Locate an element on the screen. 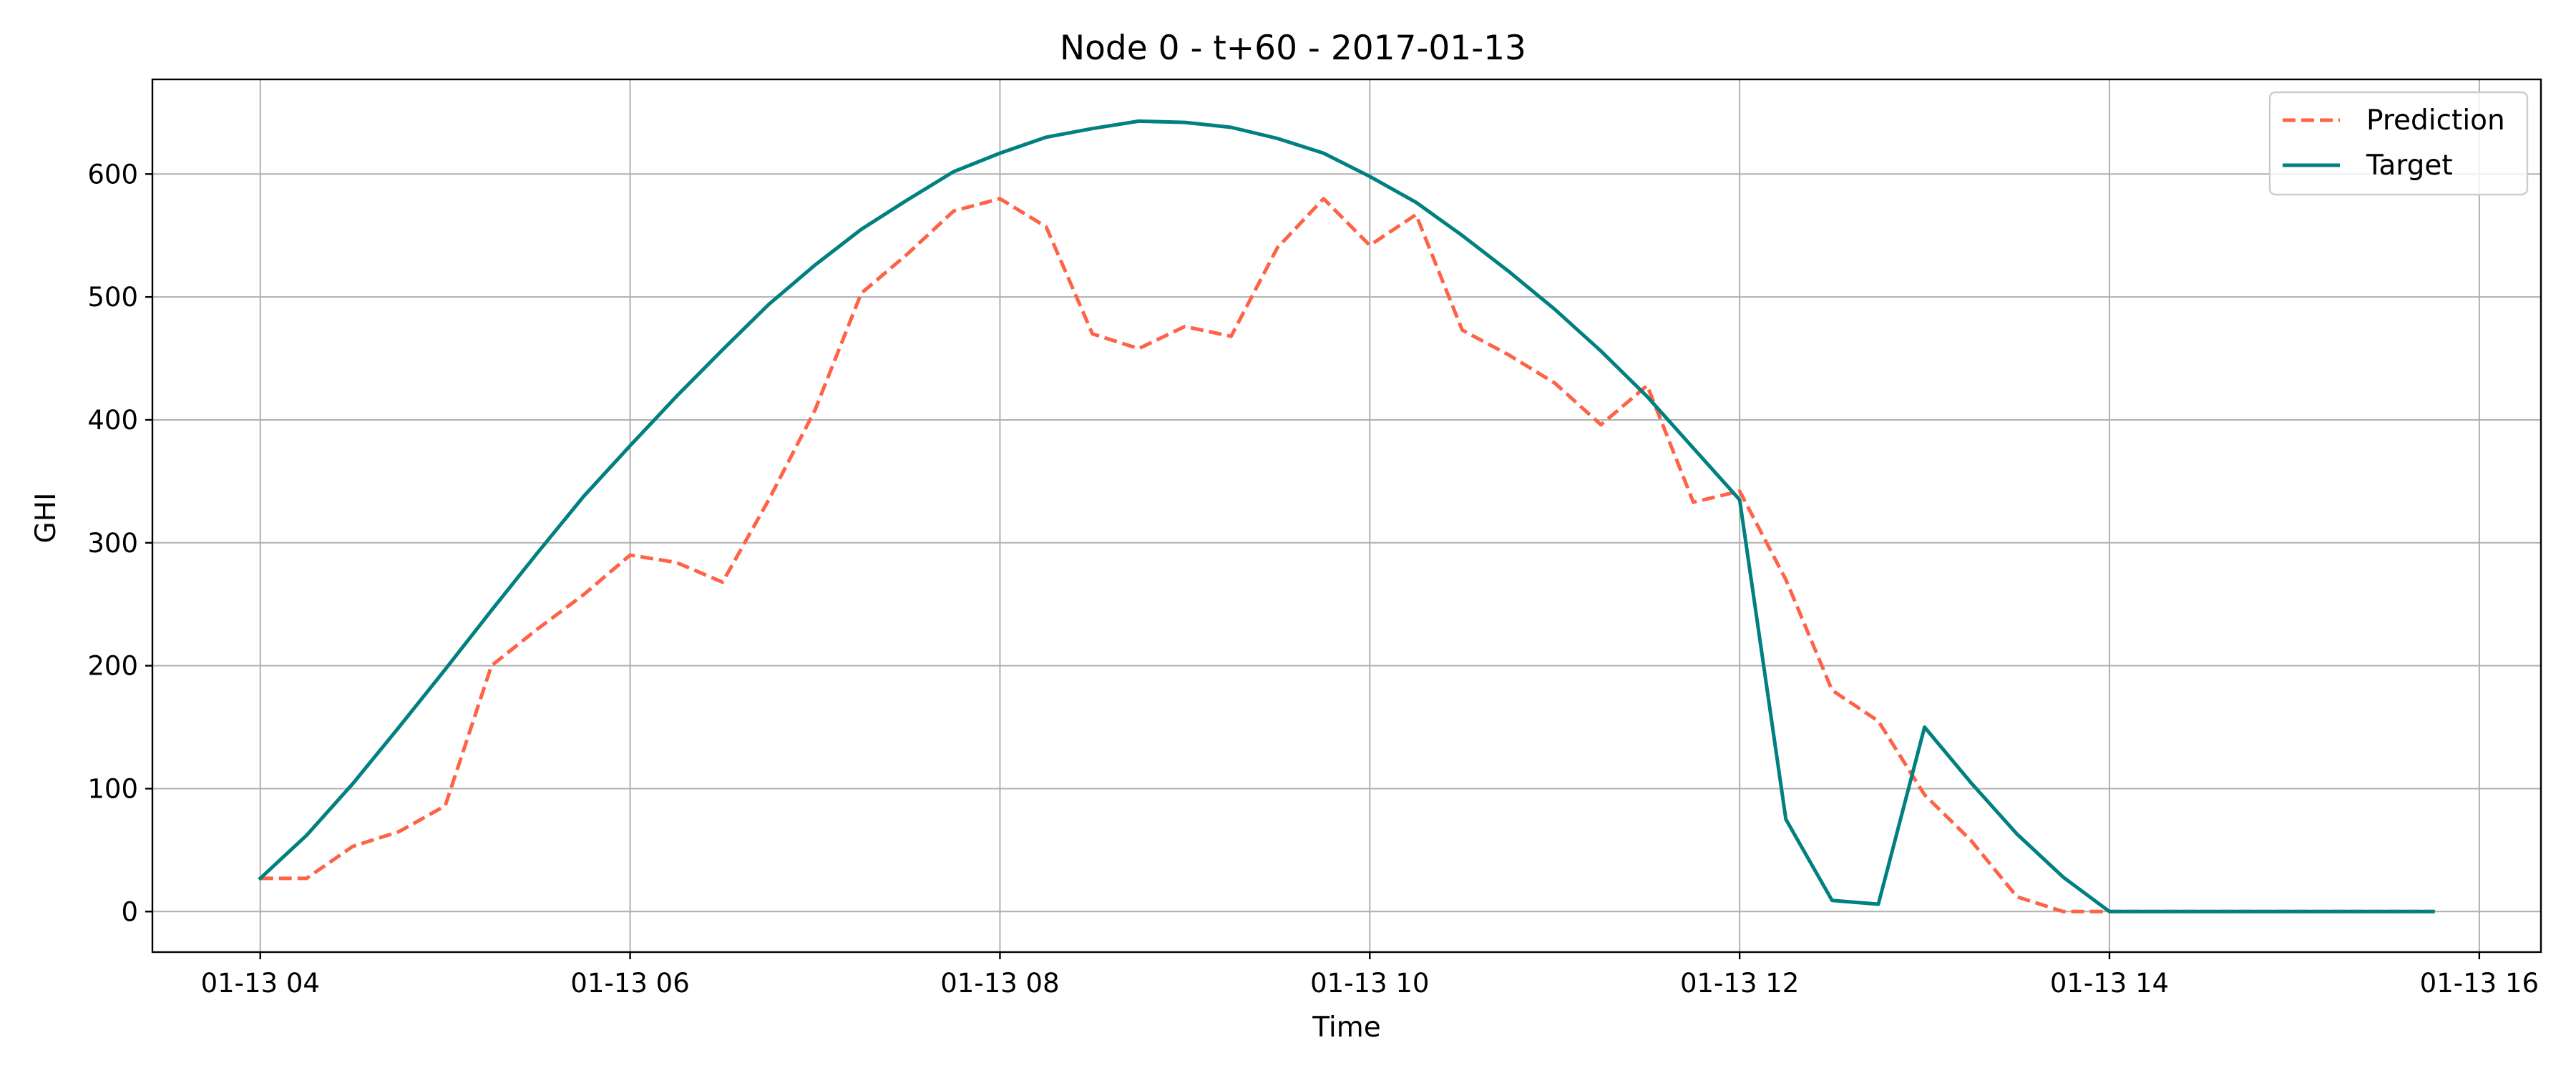  legend-box is located at coordinates (2398, 143).